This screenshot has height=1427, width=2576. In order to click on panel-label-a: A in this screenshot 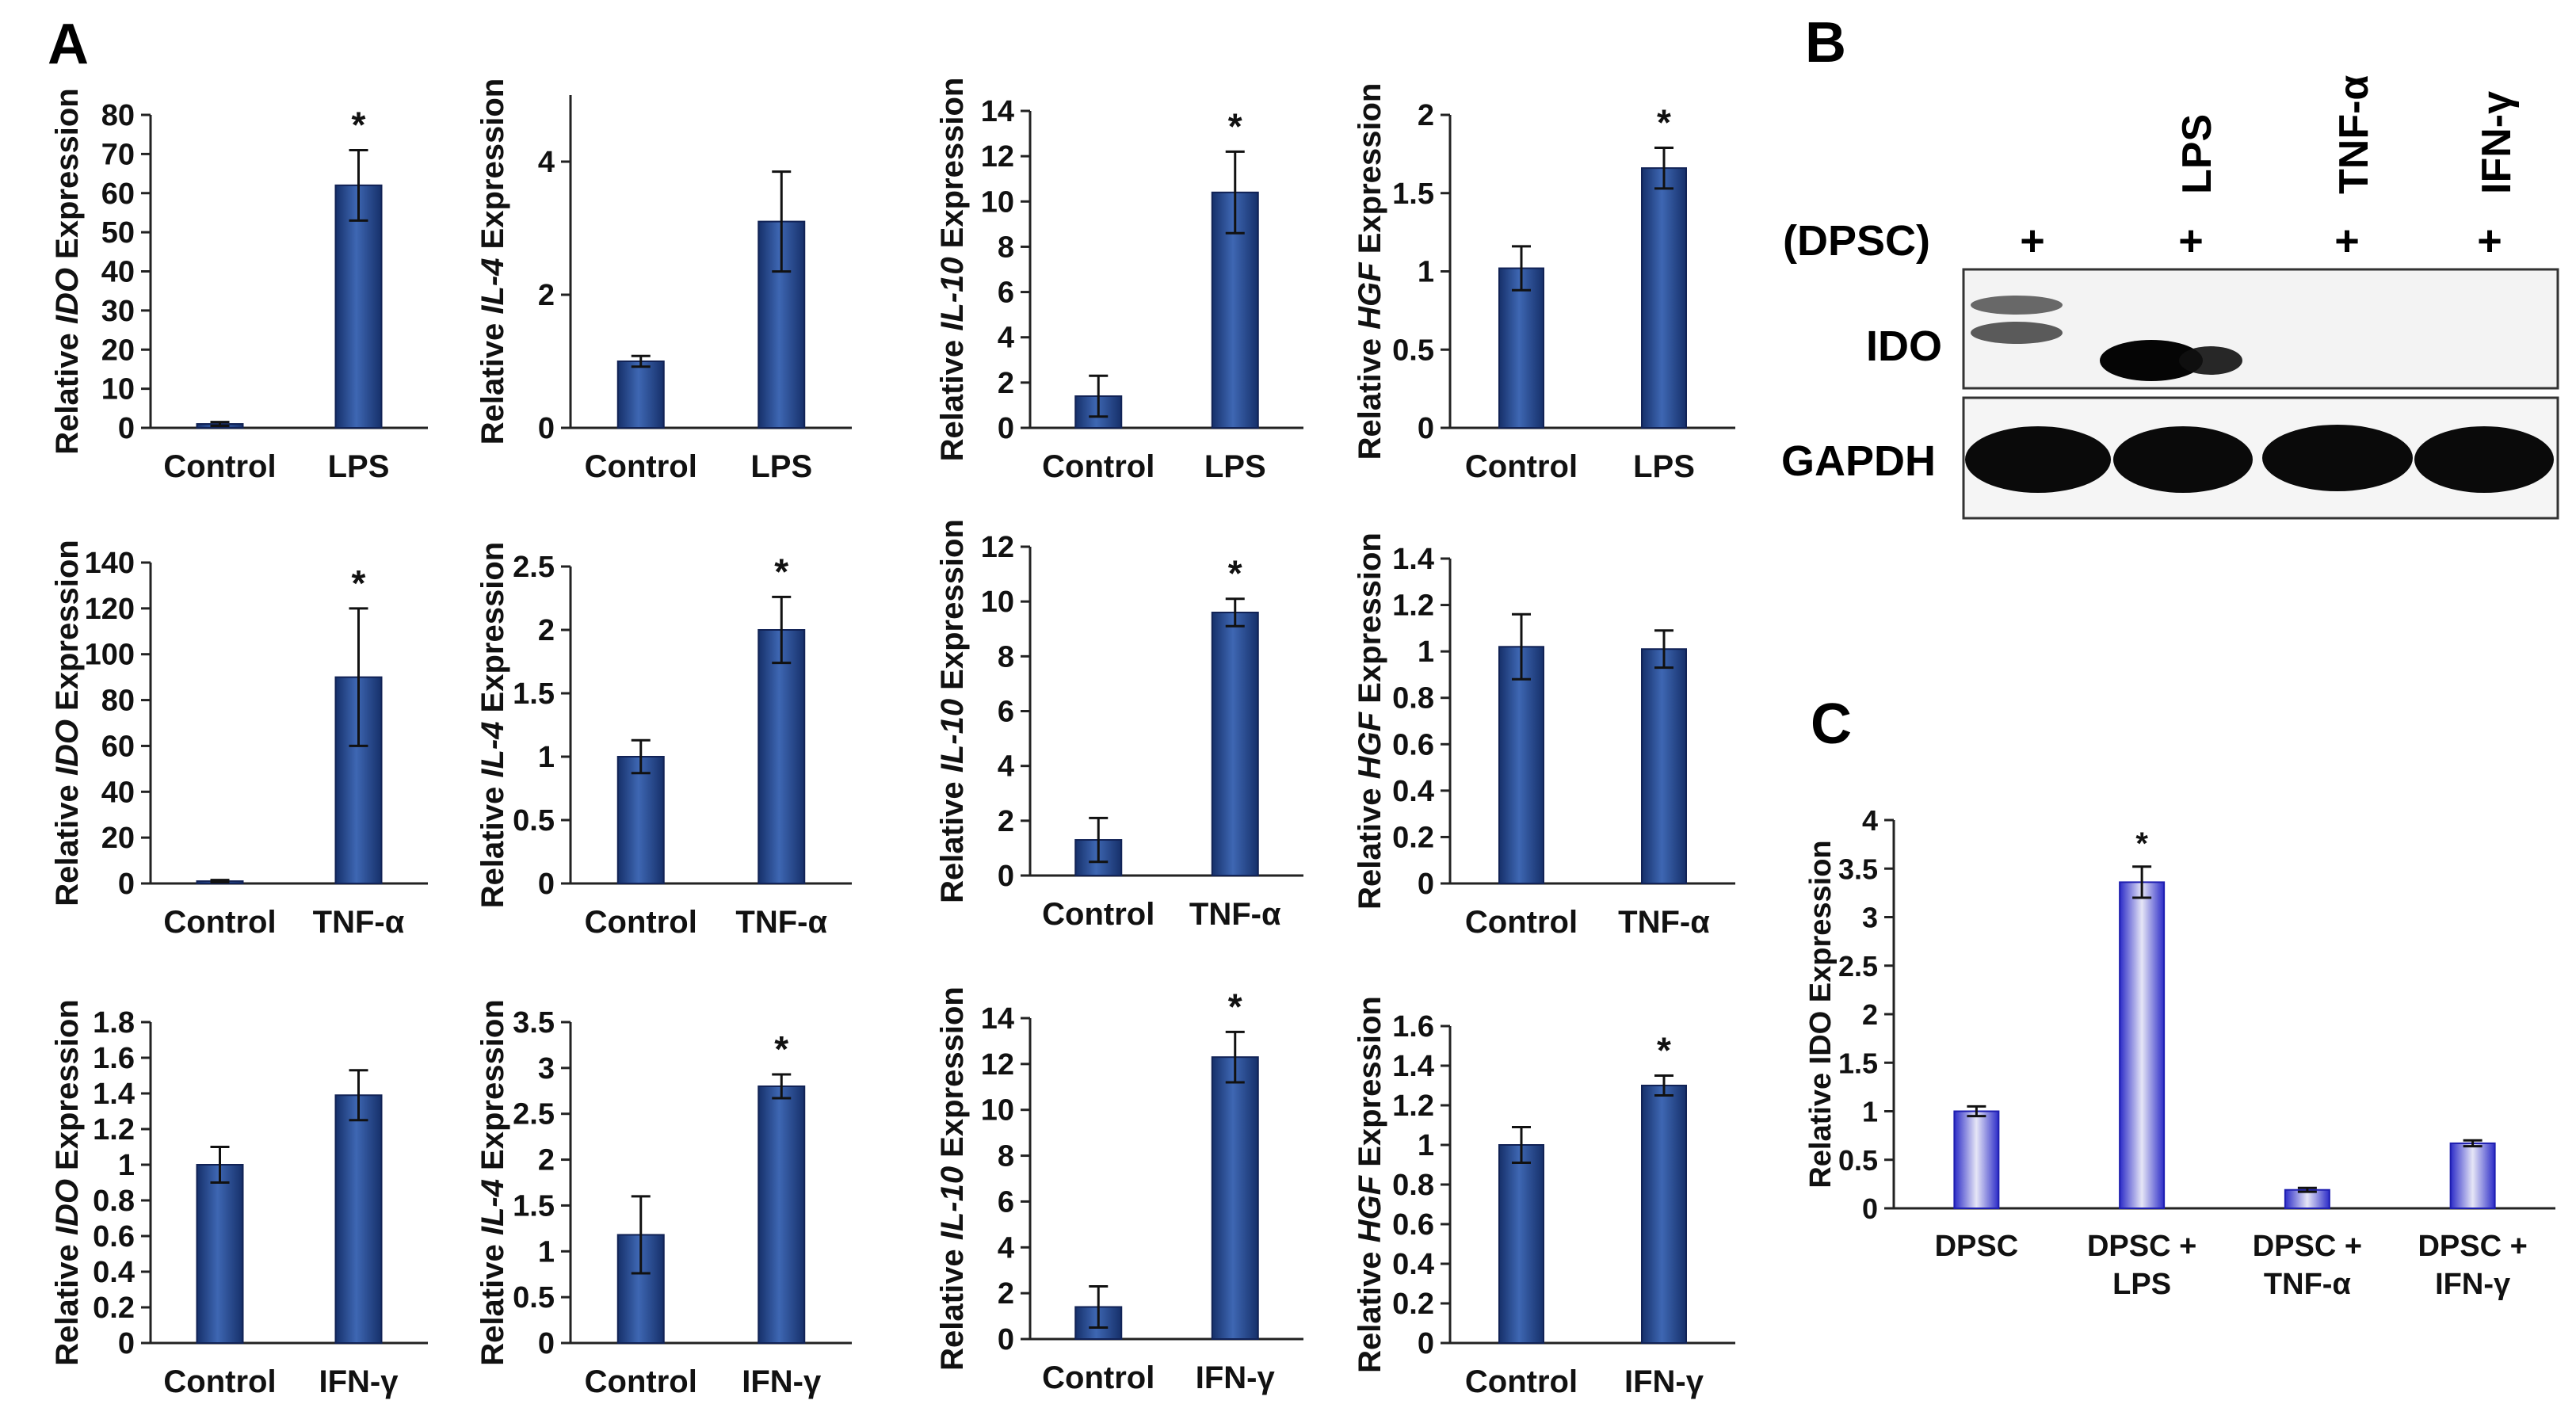, I will do `click(68, 44)`.